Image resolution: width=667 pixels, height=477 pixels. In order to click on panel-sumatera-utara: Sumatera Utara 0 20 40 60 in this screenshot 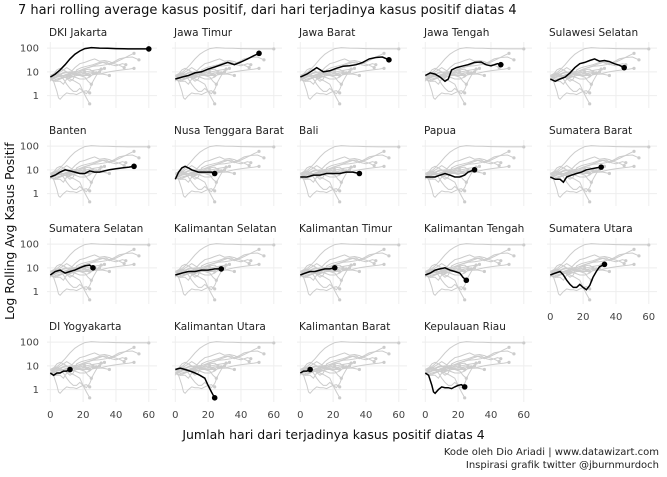, I will do `click(602, 273)`.